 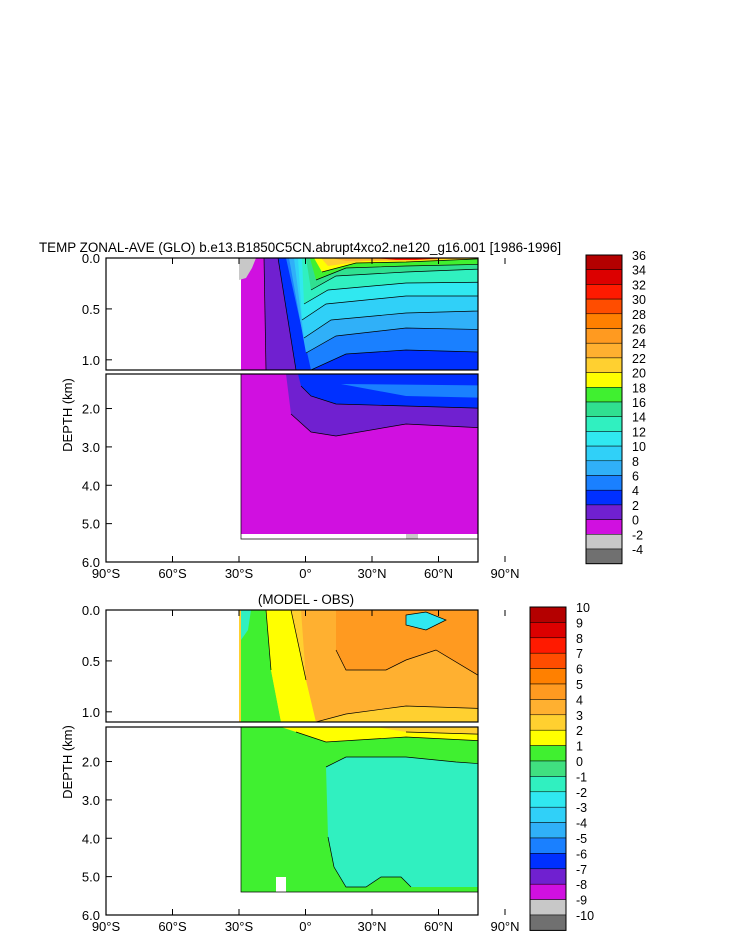 What do you see at coordinates (585, 916) in the screenshot?
I see `colorbar-label: -10` at bounding box center [585, 916].